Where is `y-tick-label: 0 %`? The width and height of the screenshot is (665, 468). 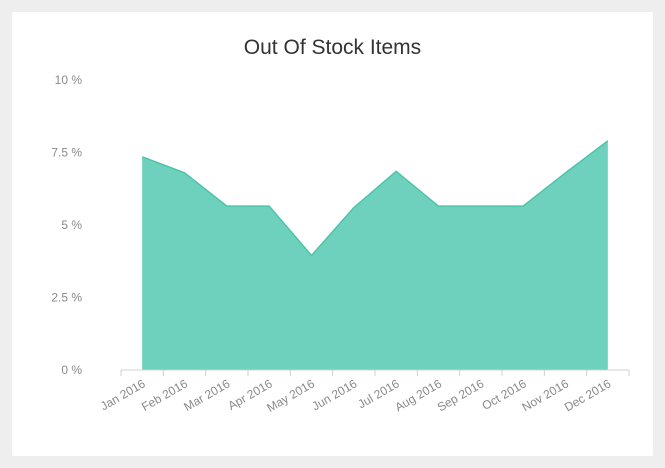
y-tick-label: 0 % is located at coordinates (71, 370).